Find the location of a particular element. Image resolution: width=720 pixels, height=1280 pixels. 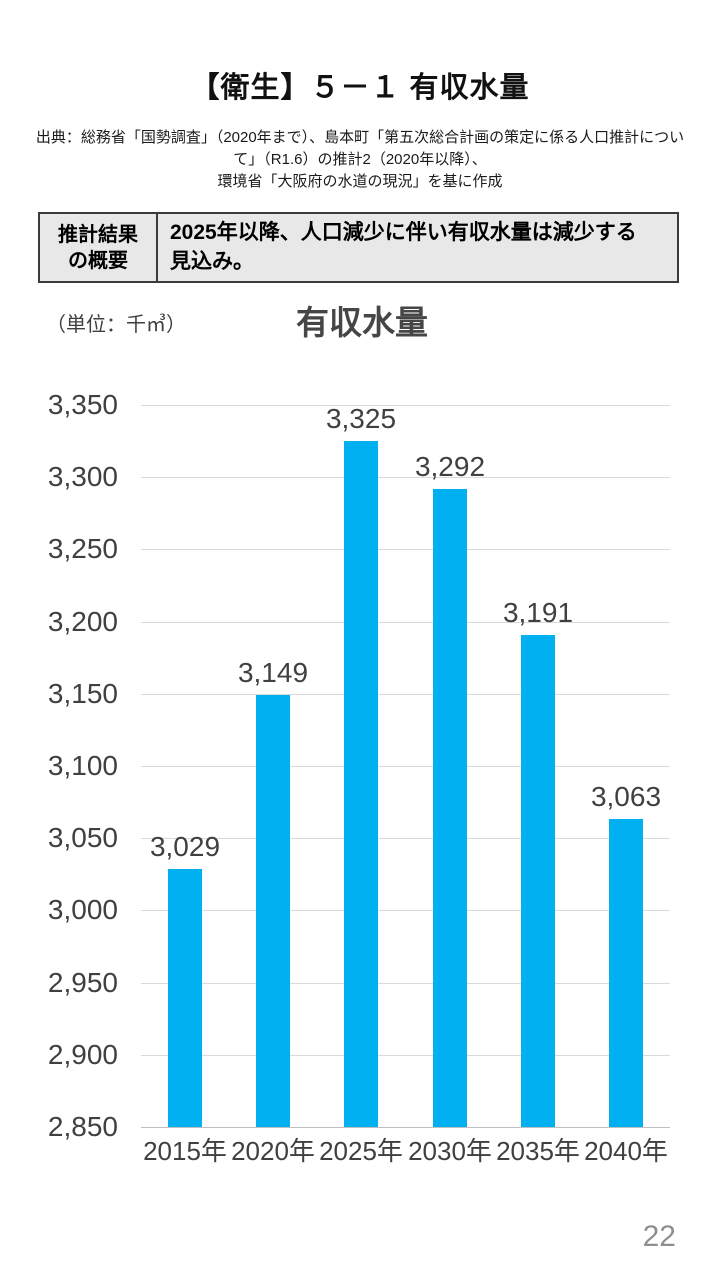

bar-value-label: 3,029 is located at coordinates (185, 846).